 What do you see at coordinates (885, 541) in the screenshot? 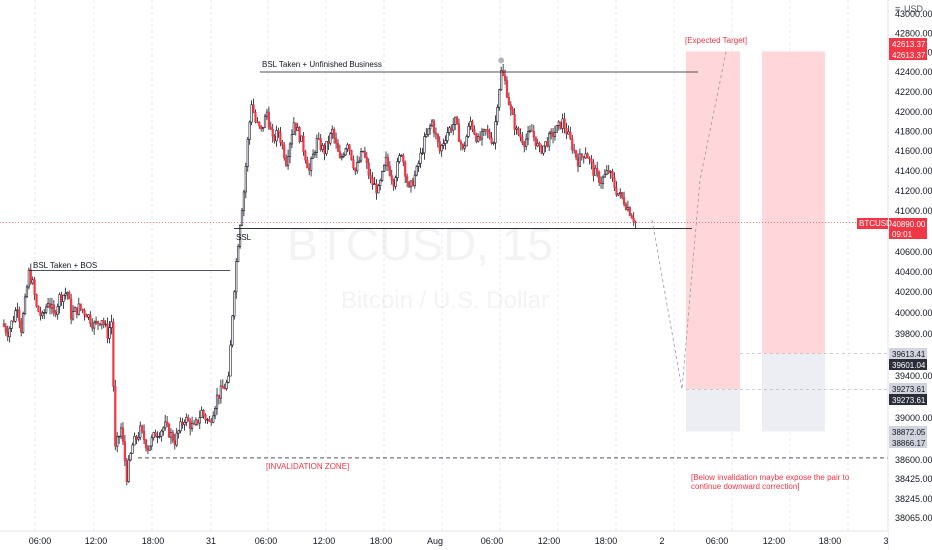
I see `x-tick-label: 3` at bounding box center [885, 541].